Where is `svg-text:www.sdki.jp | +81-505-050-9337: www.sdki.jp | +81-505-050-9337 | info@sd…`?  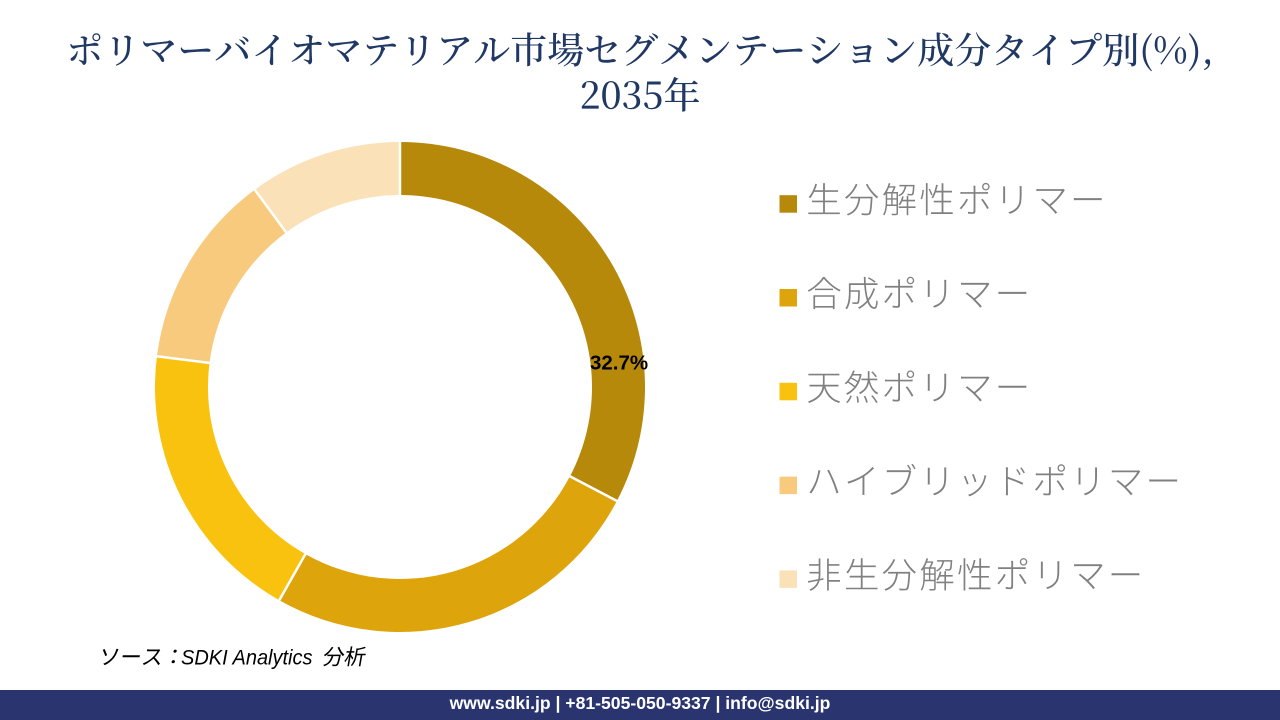
svg-text:www.sdki.jp | +81-505-050-9337: www.sdki.jp | +81-505-050-9337 | info@sd… is located at coordinates (640, 703).